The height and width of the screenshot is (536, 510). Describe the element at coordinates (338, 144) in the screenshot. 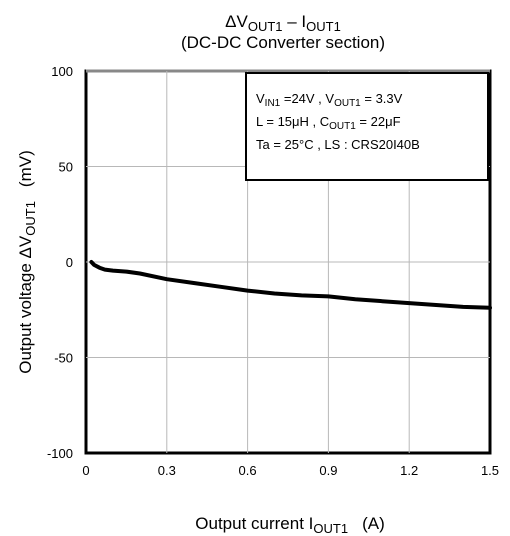

I see `info-line-3: Ta = 25°C , LS : CRS20I40B` at that location.